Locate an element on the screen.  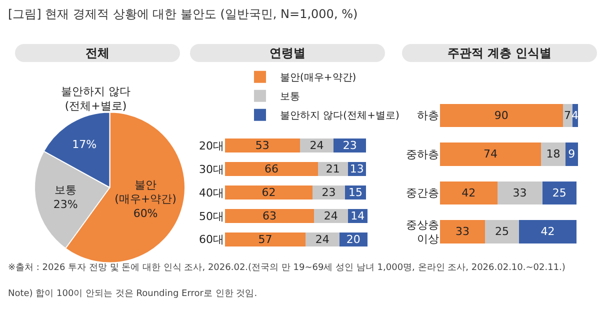
y-tick-label: 중간층 is located at coordinates (422, 193).